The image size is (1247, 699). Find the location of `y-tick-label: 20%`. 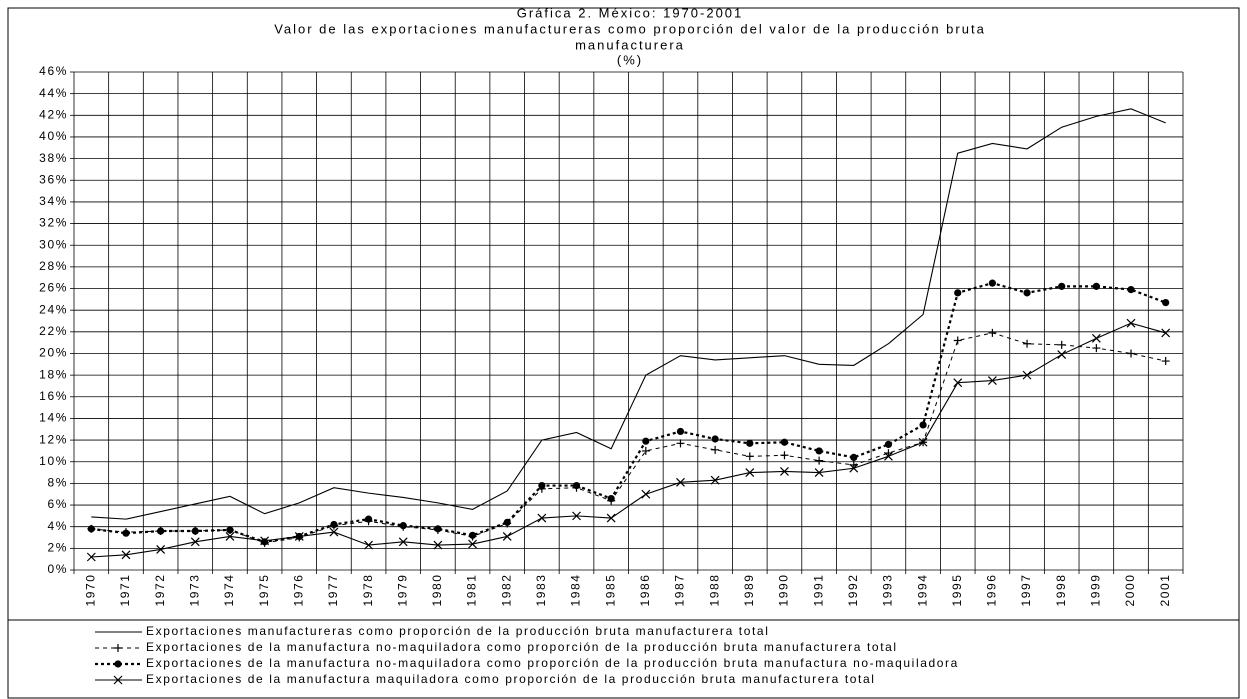

y-tick-label: 20% is located at coordinates (53, 353).